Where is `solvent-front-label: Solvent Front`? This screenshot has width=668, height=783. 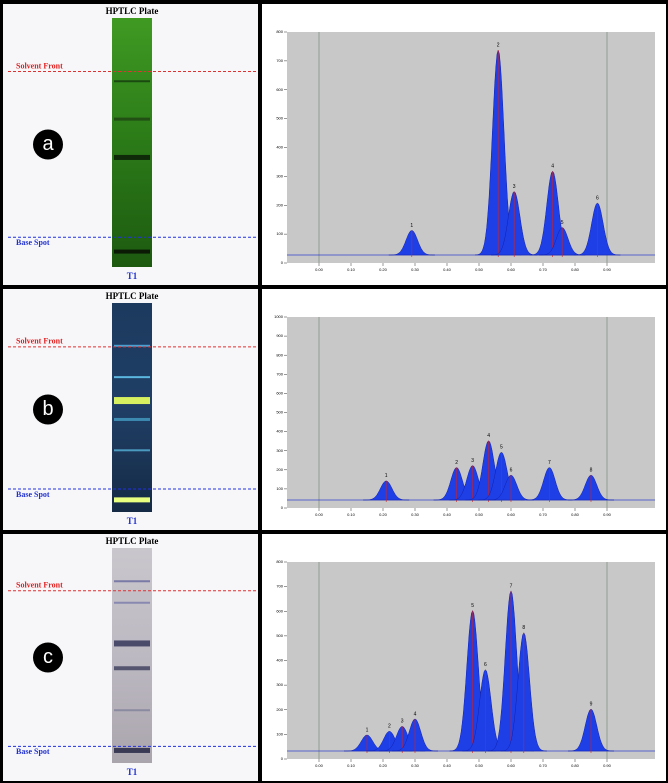 solvent-front-label: Solvent Front is located at coordinates (39, 585).